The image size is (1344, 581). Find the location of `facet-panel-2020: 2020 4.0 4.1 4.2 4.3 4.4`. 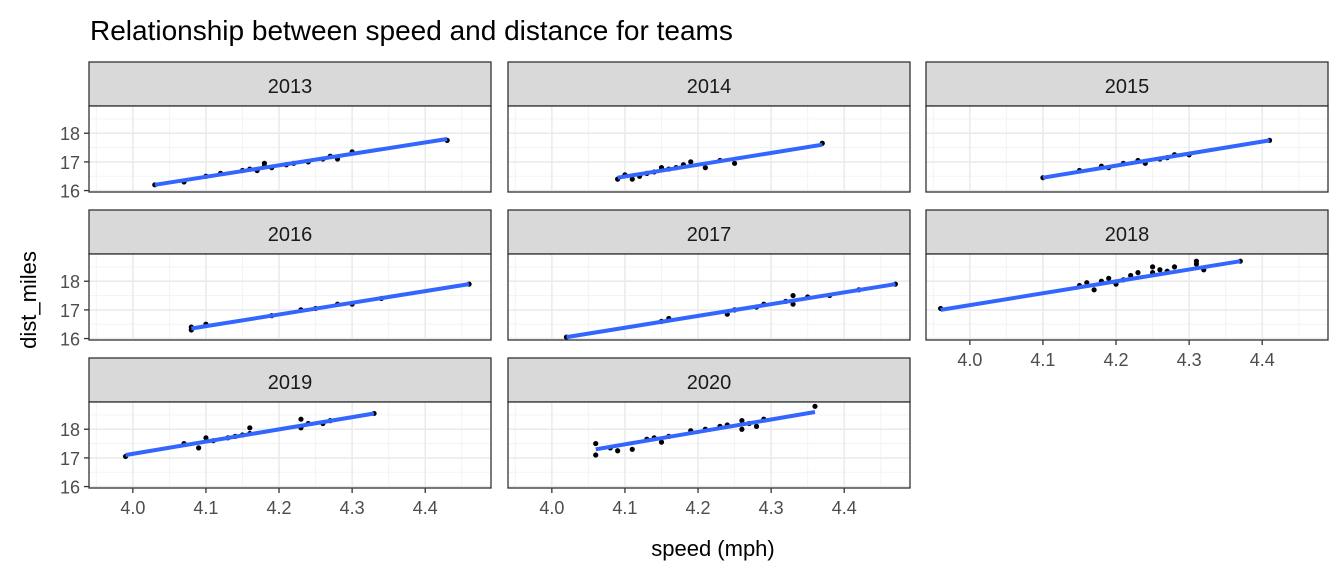

facet-panel-2020: 2020 4.0 4.1 4.2 4.3 4.4 is located at coordinates (709, 437).